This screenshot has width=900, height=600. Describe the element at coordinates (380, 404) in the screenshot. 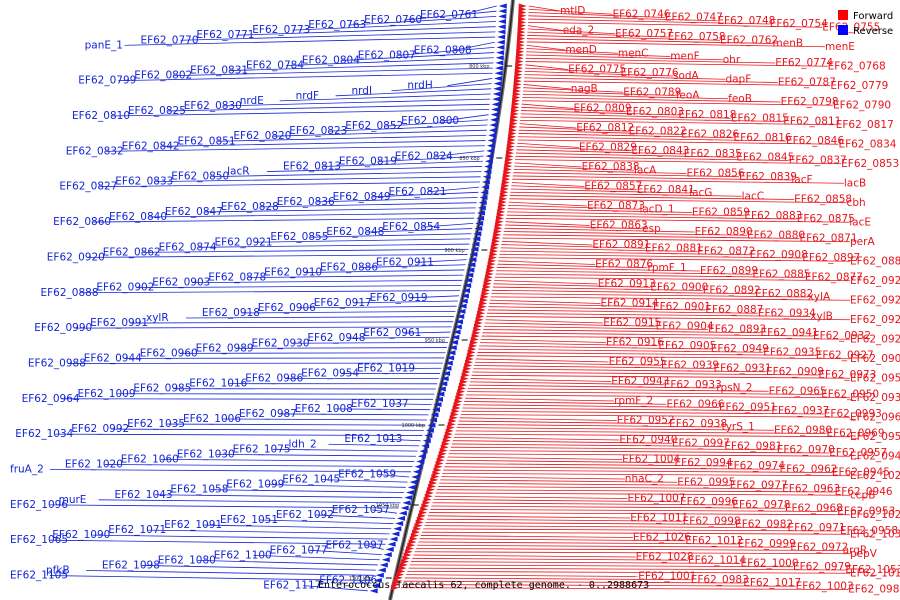

I see `reverse-feature-label: EF62_1037` at that location.